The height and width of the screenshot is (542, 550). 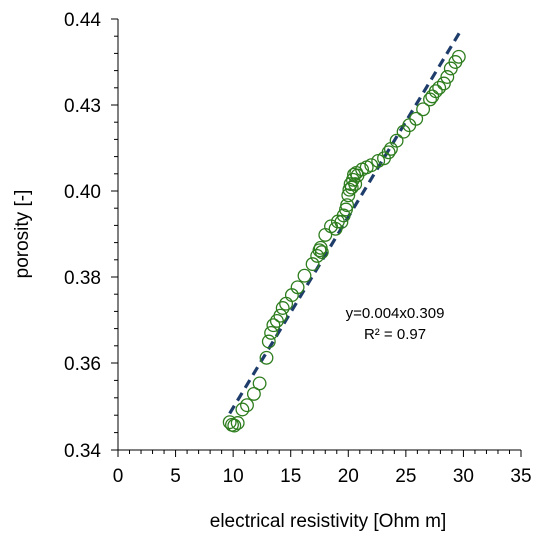 I want to click on y-tick-label: 0.44, so click(x=82, y=20).